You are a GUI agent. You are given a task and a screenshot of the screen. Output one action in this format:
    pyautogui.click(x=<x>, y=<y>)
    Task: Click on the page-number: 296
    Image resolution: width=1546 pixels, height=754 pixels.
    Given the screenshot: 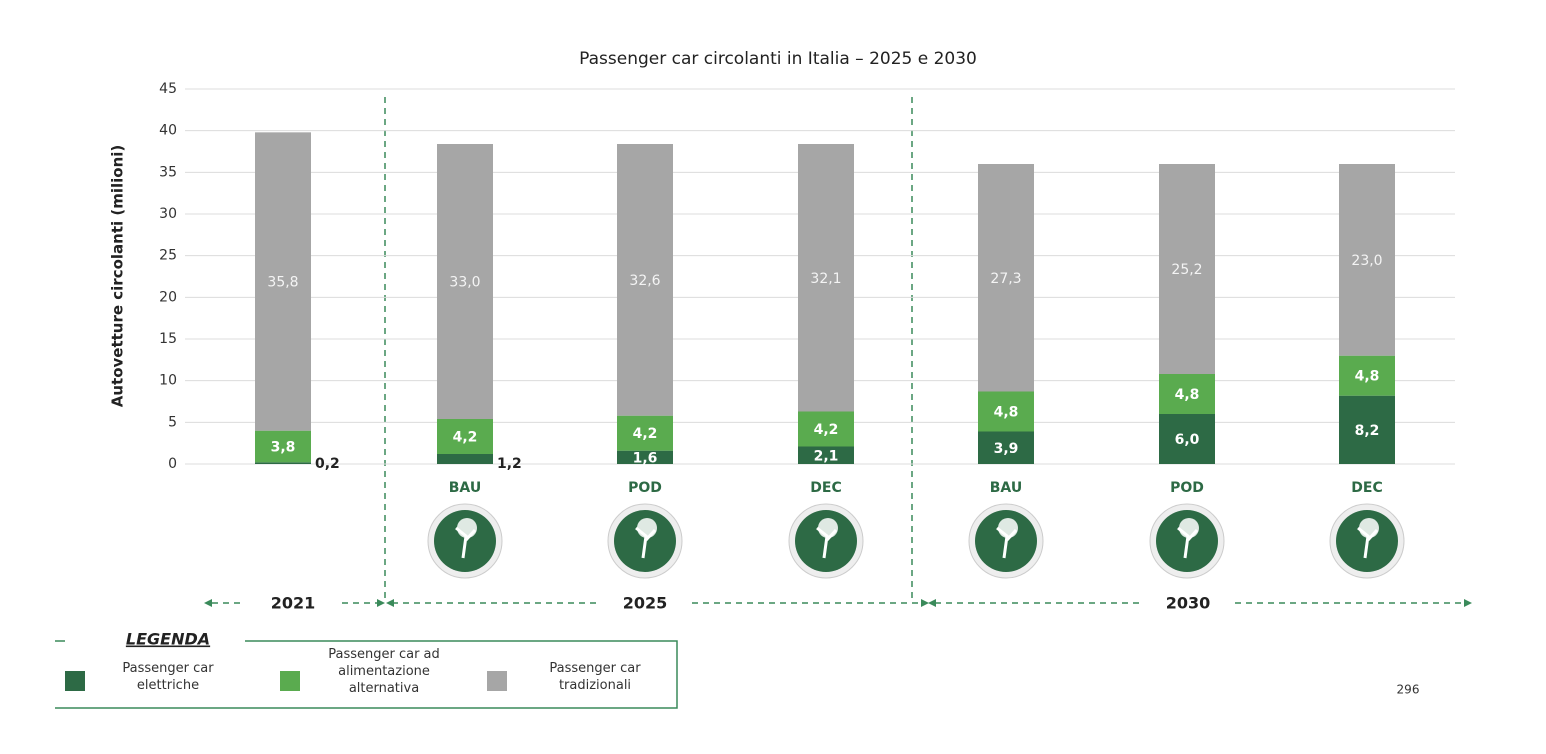 What is the action you would take?
    pyautogui.click(x=1408, y=690)
    